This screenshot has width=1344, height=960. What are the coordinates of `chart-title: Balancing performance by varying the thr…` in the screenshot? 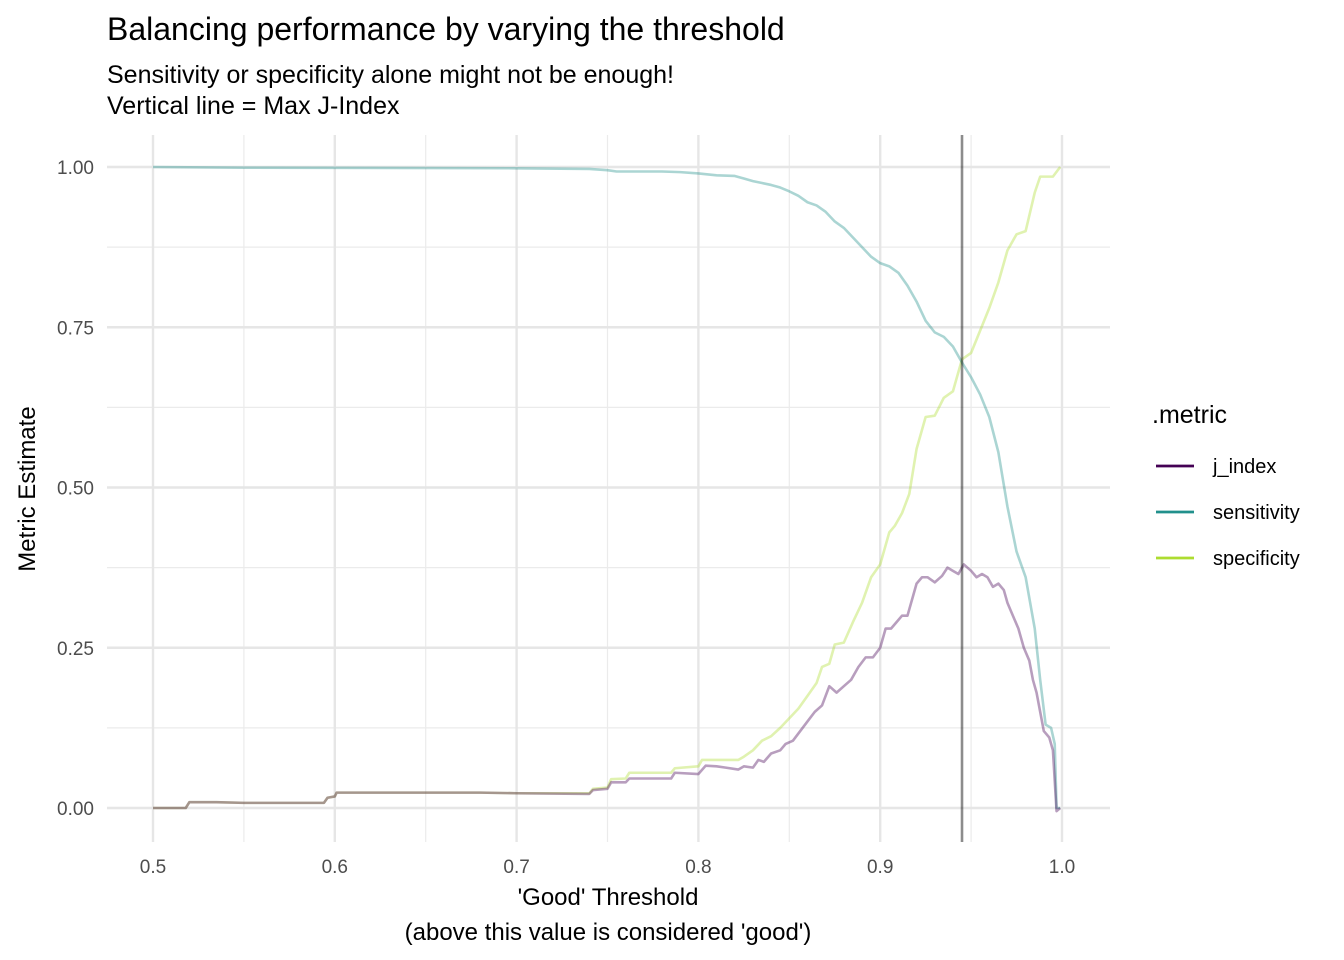 It's located at (446, 29).